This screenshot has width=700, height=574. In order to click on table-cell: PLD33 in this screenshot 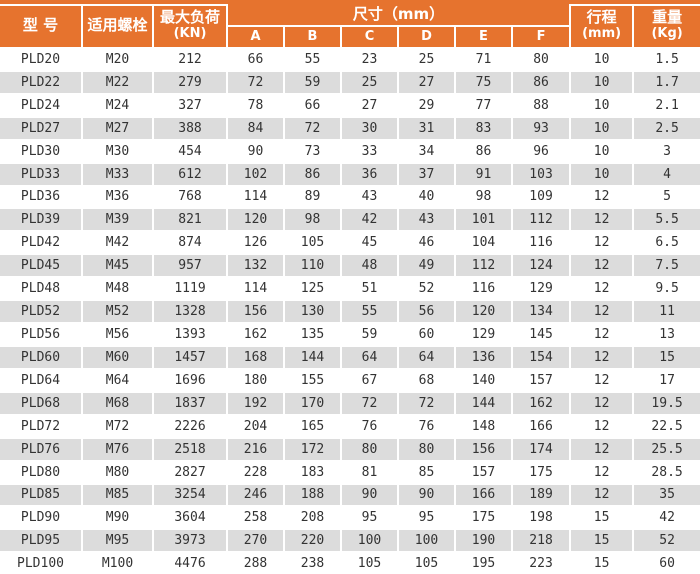, I will do `click(41, 174)`.